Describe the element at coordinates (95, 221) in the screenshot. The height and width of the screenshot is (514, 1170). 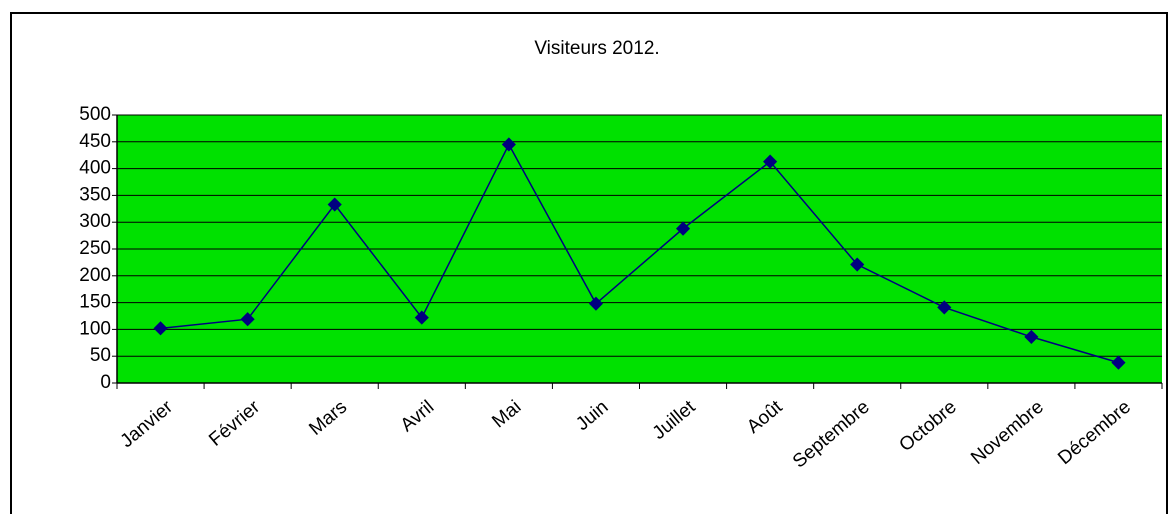
I see `y-tick-label: 300` at that location.